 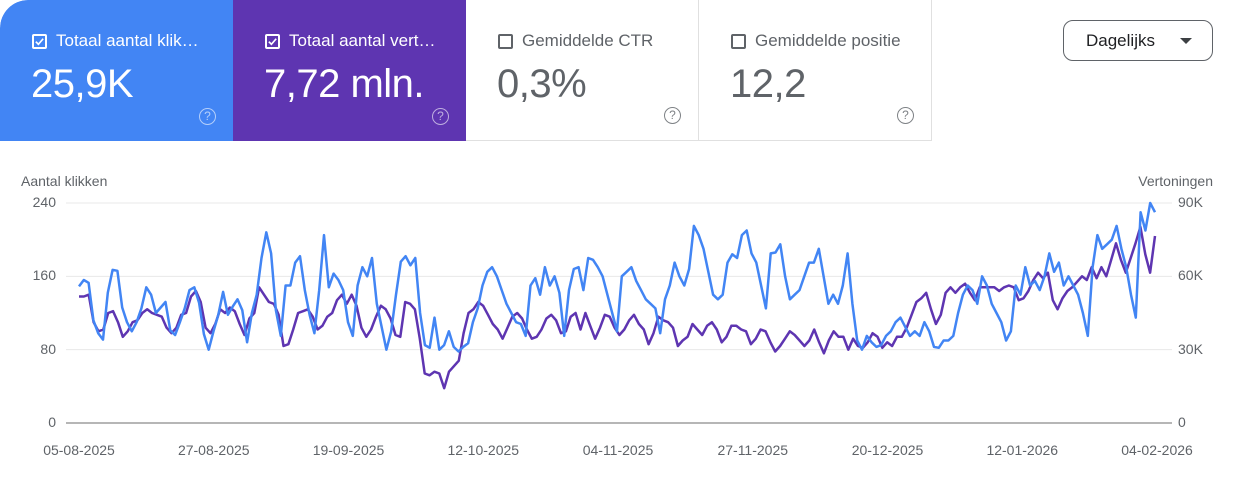 I want to click on metric-card-ctr: Gemiddelde CTR 0,3% ?, so click(x=582, y=70).